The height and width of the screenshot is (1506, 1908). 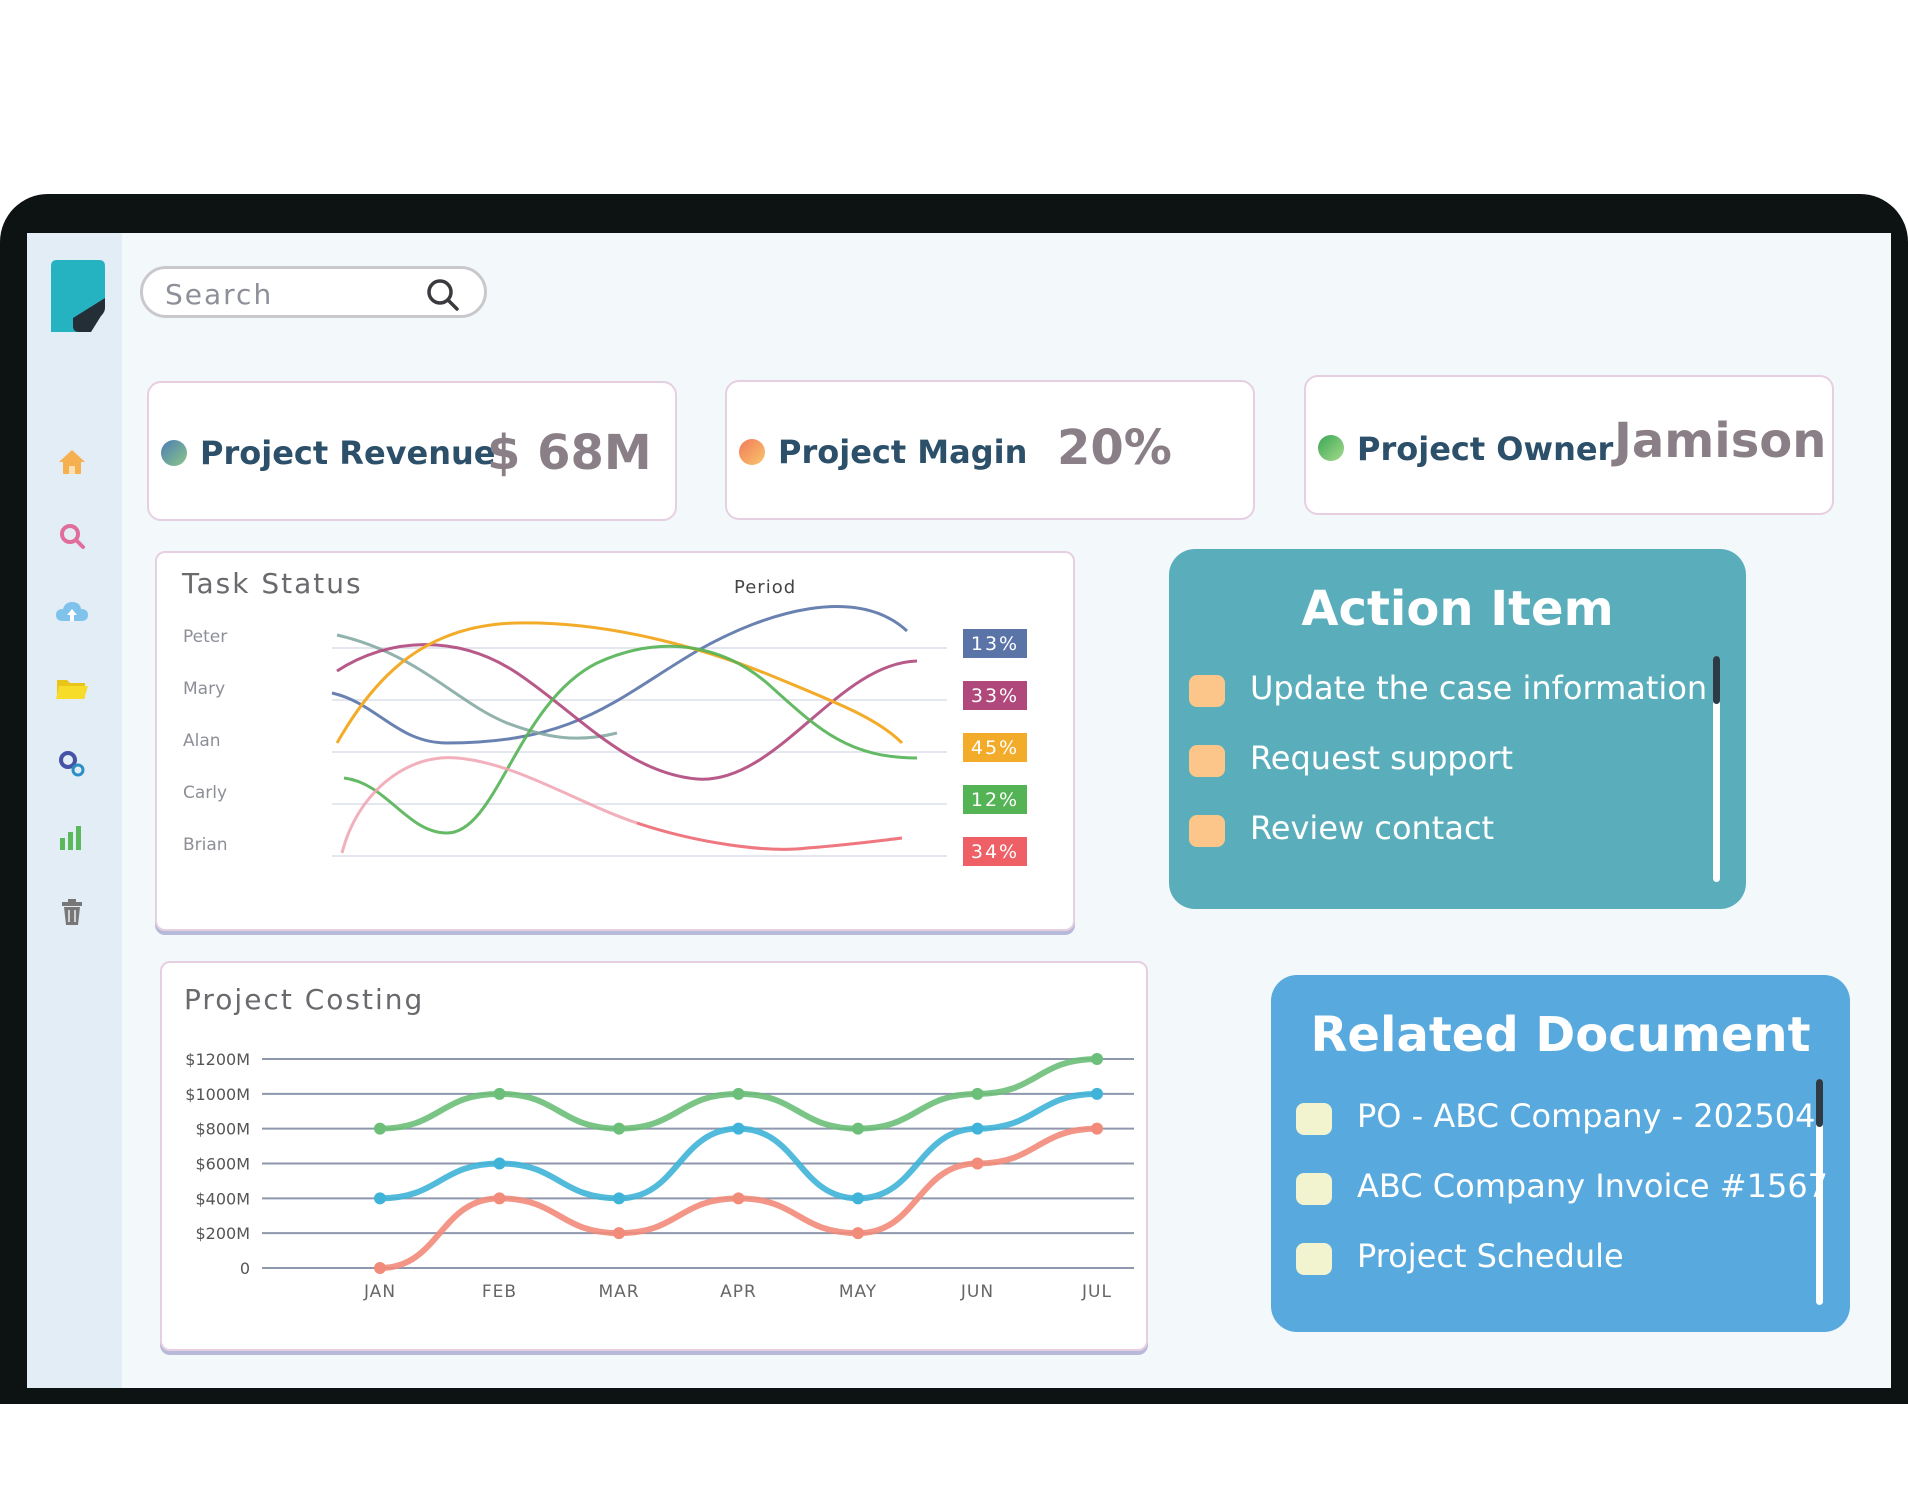 What do you see at coordinates (78, 296) in the screenshot?
I see `app-logo` at bounding box center [78, 296].